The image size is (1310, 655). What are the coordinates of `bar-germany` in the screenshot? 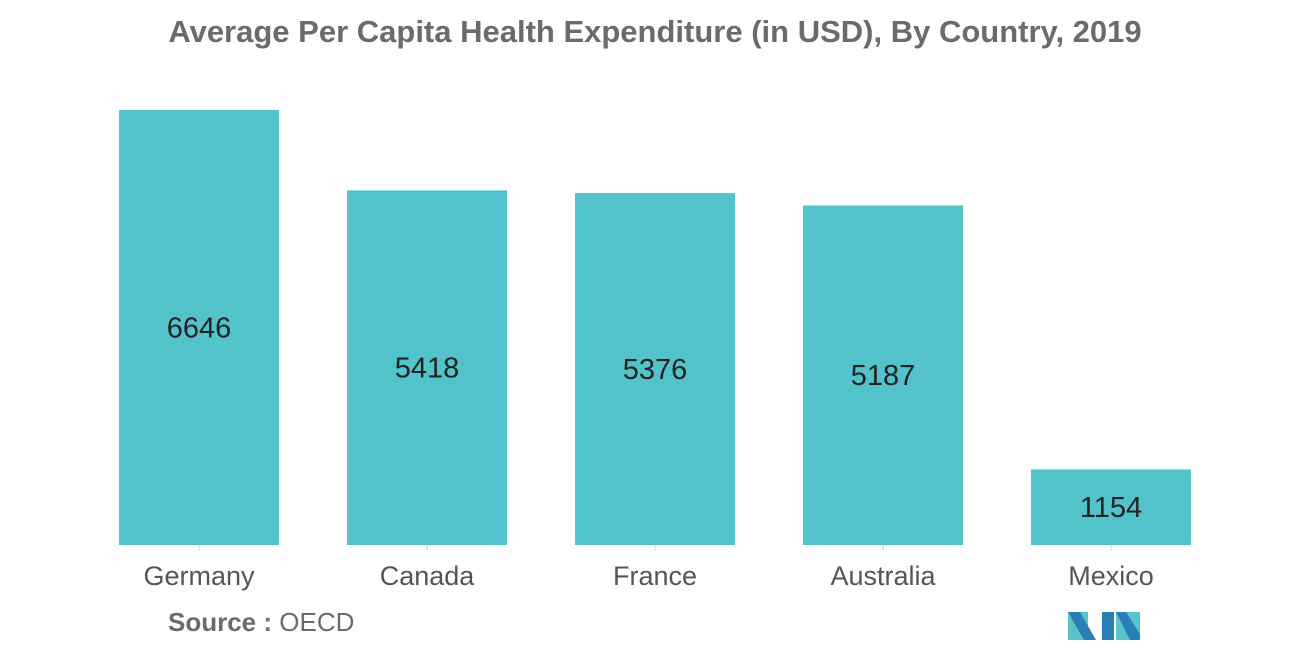 It's located at (199, 327).